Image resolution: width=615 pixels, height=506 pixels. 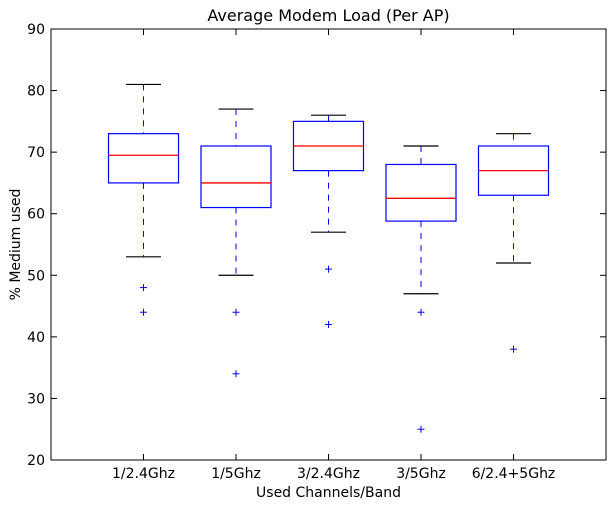 I want to click on x-tick-label-0: 1/2.4Ghz, so click(x=143, y=474).